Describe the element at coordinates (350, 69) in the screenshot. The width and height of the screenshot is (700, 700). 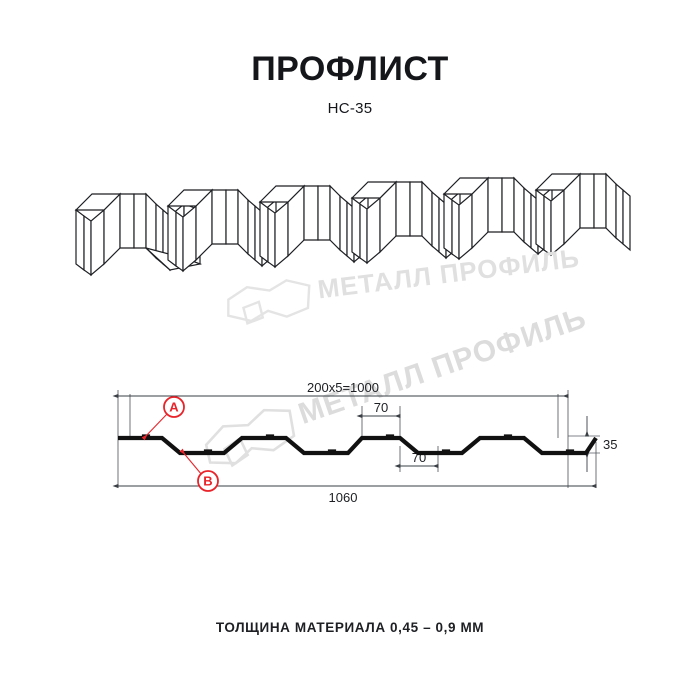
I see `page-title: ПРОФЛИСТ` at that location.